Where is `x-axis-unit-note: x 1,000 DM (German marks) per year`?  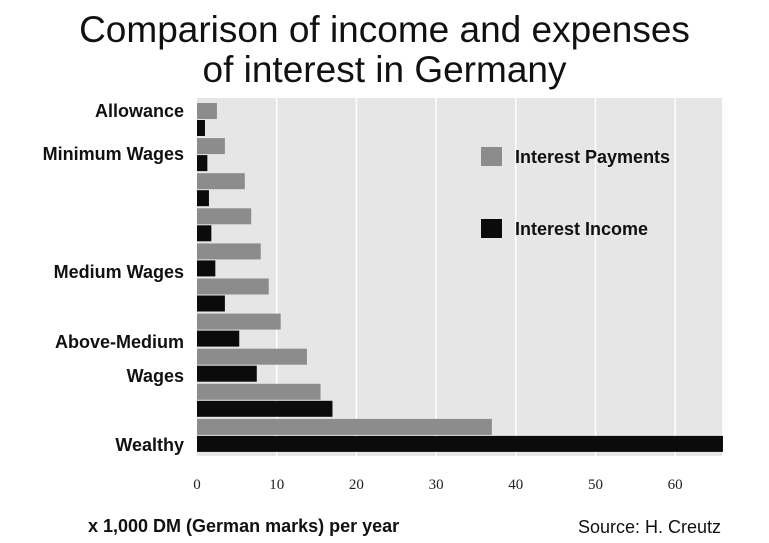 x-axis-unit-note: x 1,000 DM (German marks) per year is located at coordinates (244, 526).